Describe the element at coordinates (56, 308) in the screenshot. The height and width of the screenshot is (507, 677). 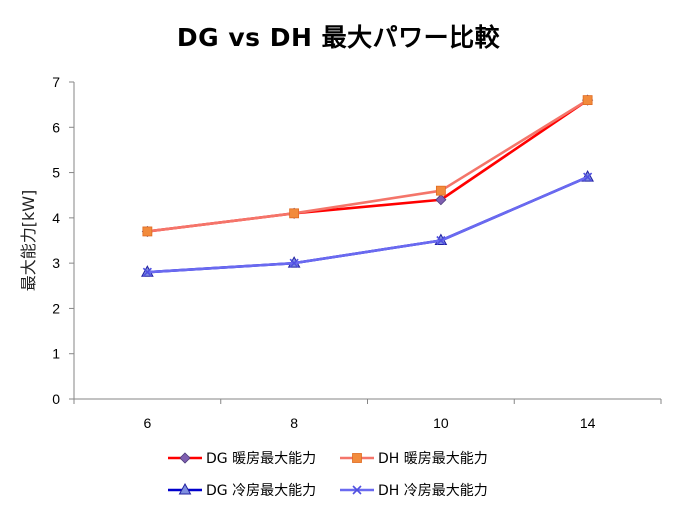
I see `y-tick-label: 2` at that location.